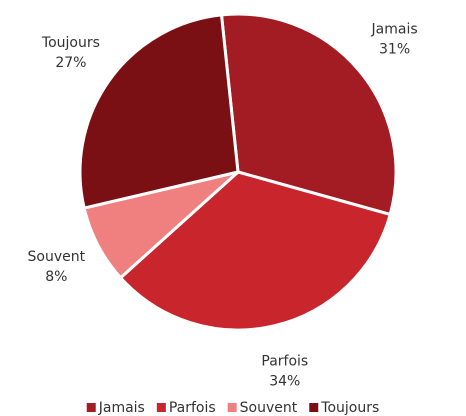 The image size is (466, 416). Describe the element at coordinates (57, 257) in the screenshot. I see `slice-label-name: Souvent` at that location.